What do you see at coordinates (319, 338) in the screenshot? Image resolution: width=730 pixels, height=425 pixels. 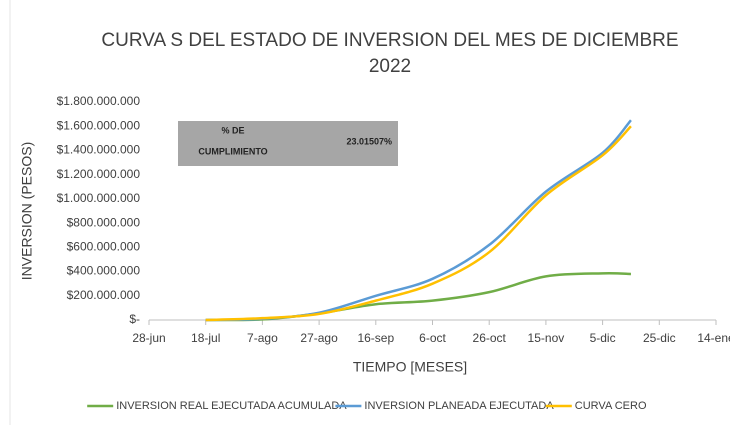 I see `x-tick-label: 27-ago` at bounding box center [319, 338].